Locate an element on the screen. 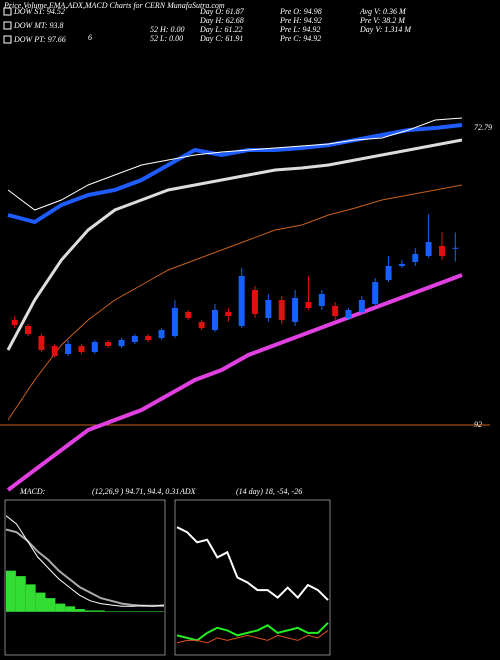 The image size is (500, 660). macd-panel is located at coordinates (85, 577).